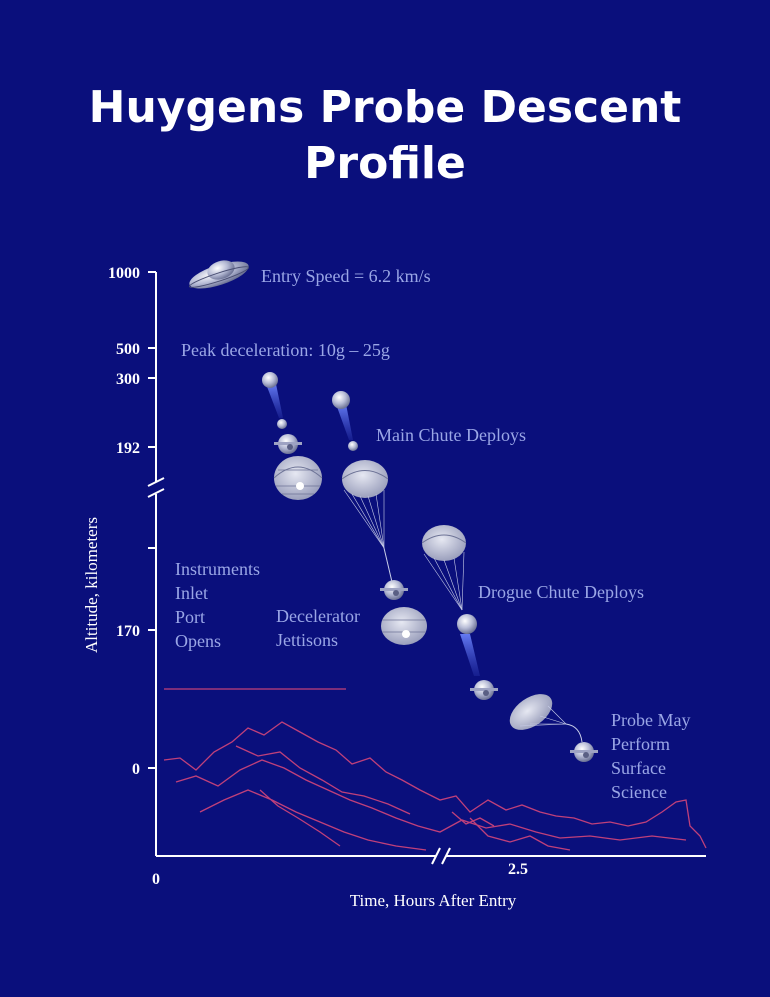 Image resolution: width=770 pixels, height=997 pixels. I want to click on decelerator-shell-icon, so click(298, 478).